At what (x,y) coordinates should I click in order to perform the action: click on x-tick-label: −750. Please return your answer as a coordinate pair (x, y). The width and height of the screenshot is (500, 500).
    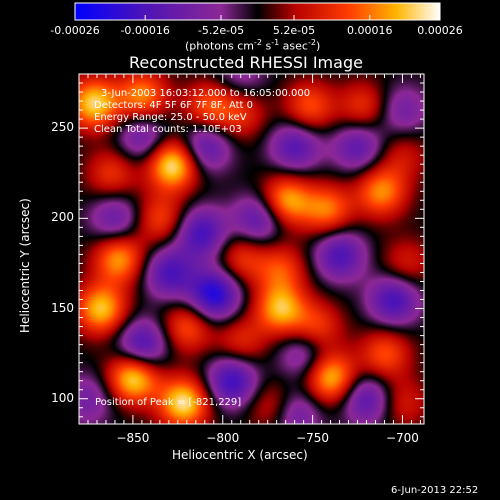
    Looking at the image, I should click on (313, 438).